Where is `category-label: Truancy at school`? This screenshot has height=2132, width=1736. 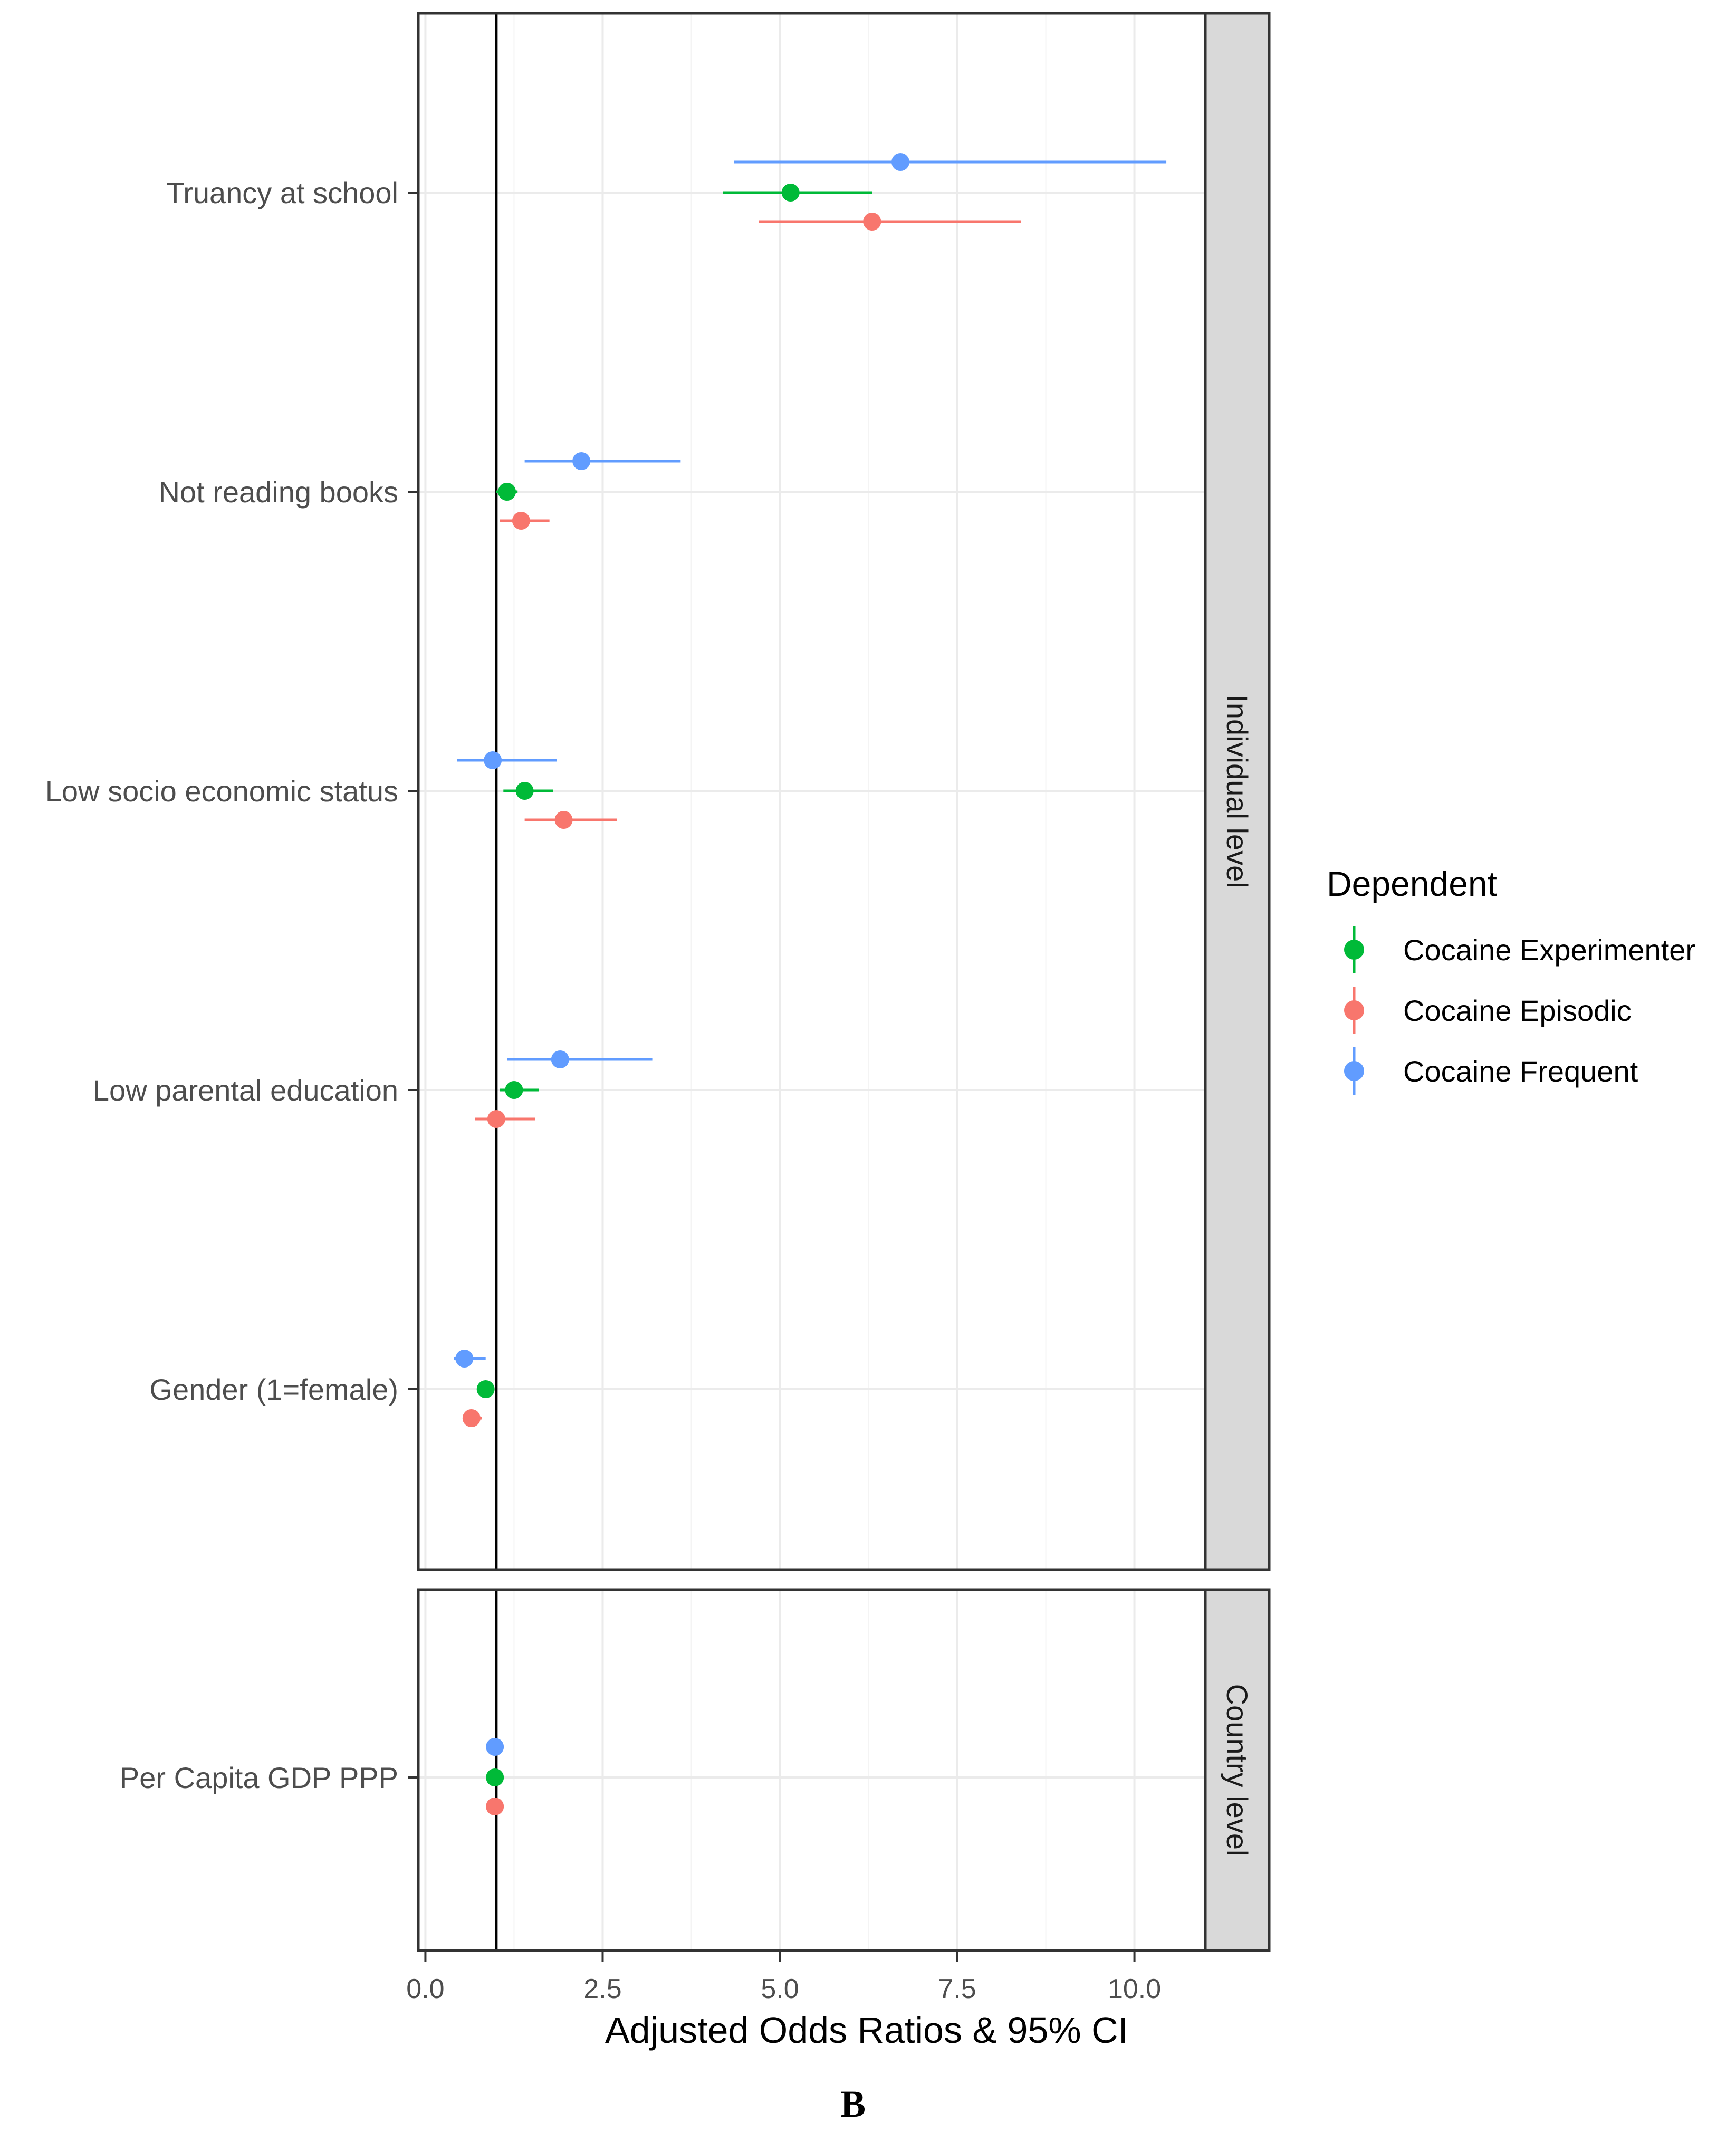
category-label: Truancy at school is located at coordinates (282, 192).